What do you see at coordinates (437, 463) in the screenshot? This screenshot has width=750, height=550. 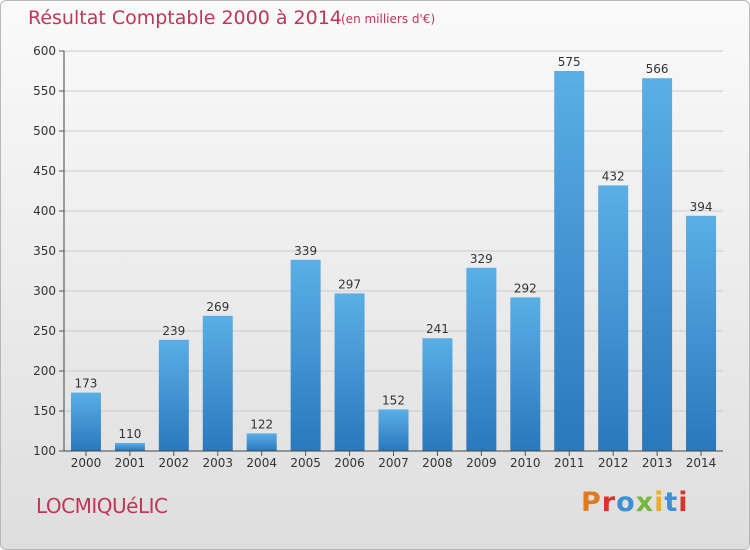 I see `x-tick-label: 2008` at bounding box center [437, 463].